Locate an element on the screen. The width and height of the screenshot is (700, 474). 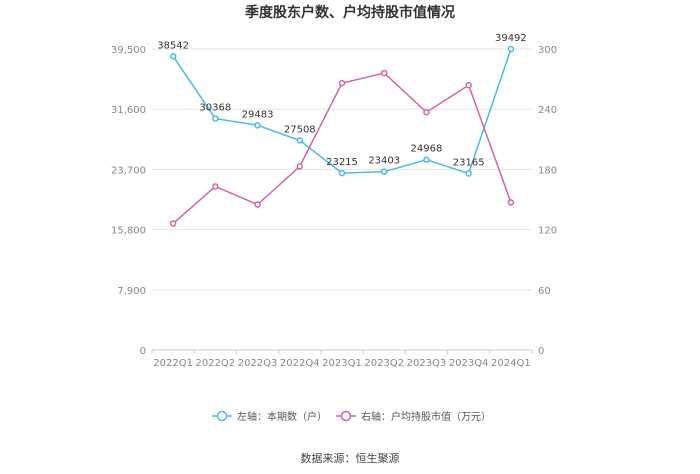
data-label: 23165 is located at coordinates (469, 162).